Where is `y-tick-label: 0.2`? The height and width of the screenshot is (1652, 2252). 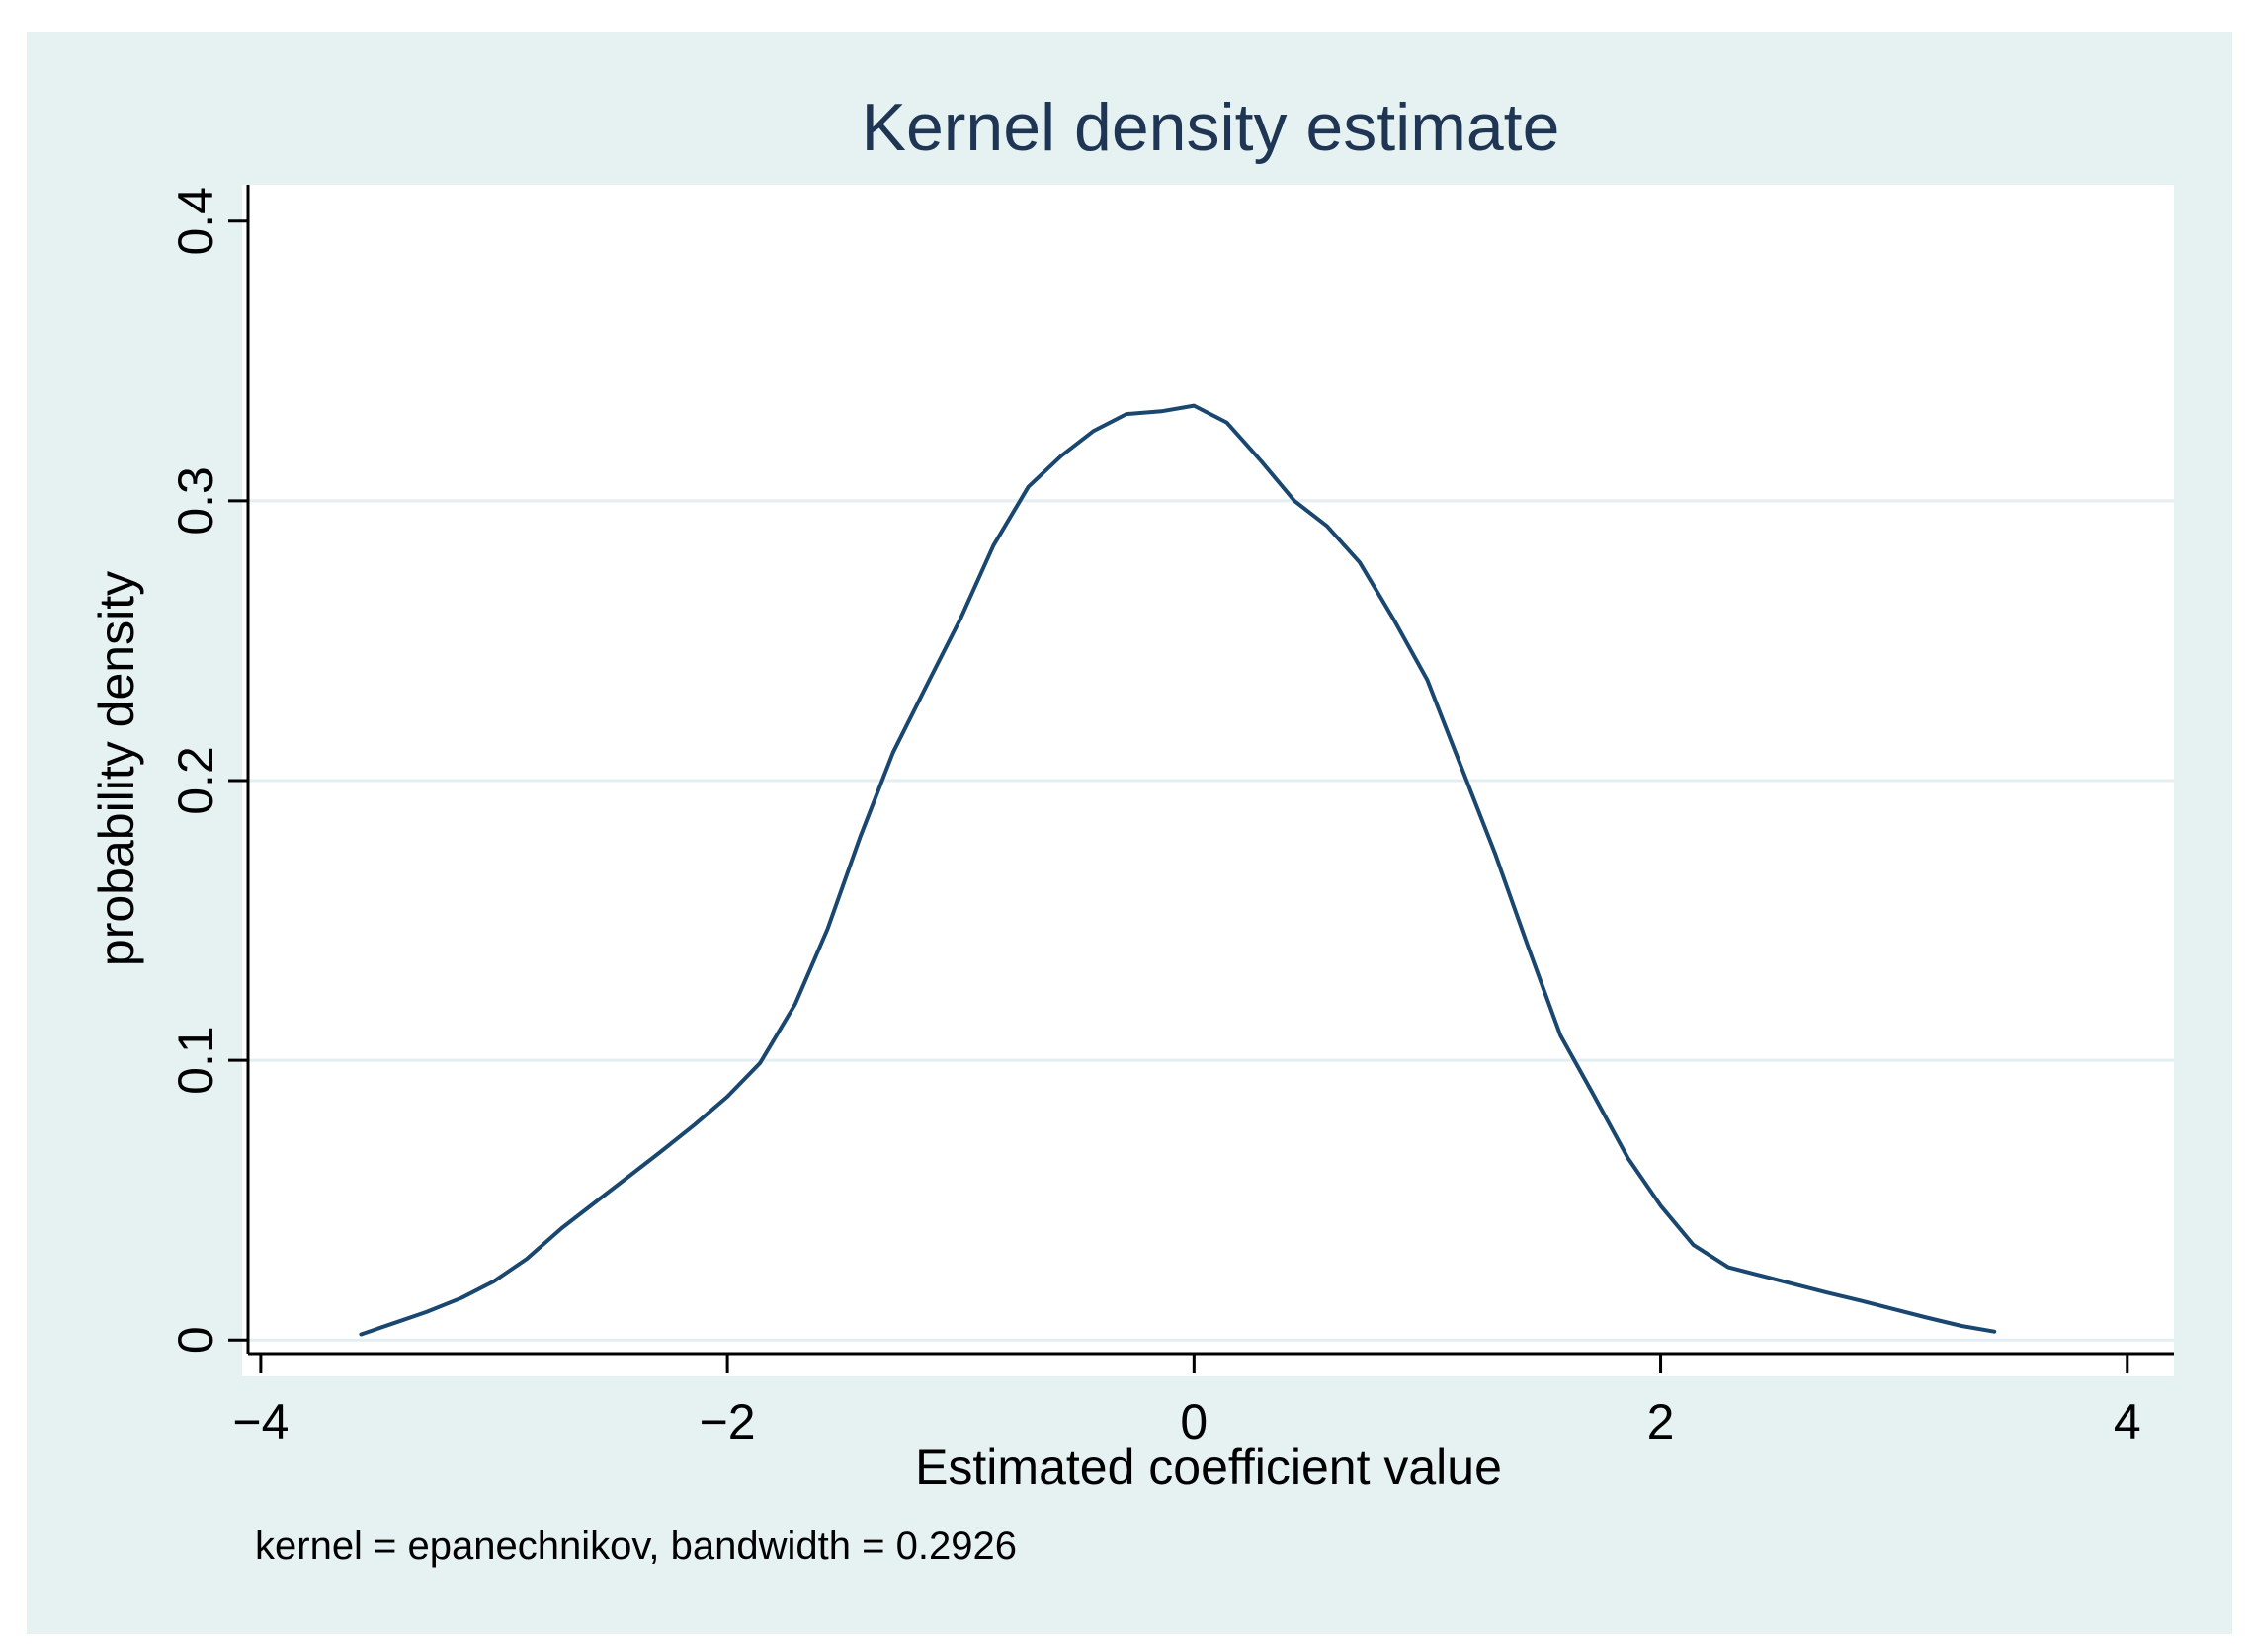 y-tick-label: 0.2 is located at coordinates (196, 780).